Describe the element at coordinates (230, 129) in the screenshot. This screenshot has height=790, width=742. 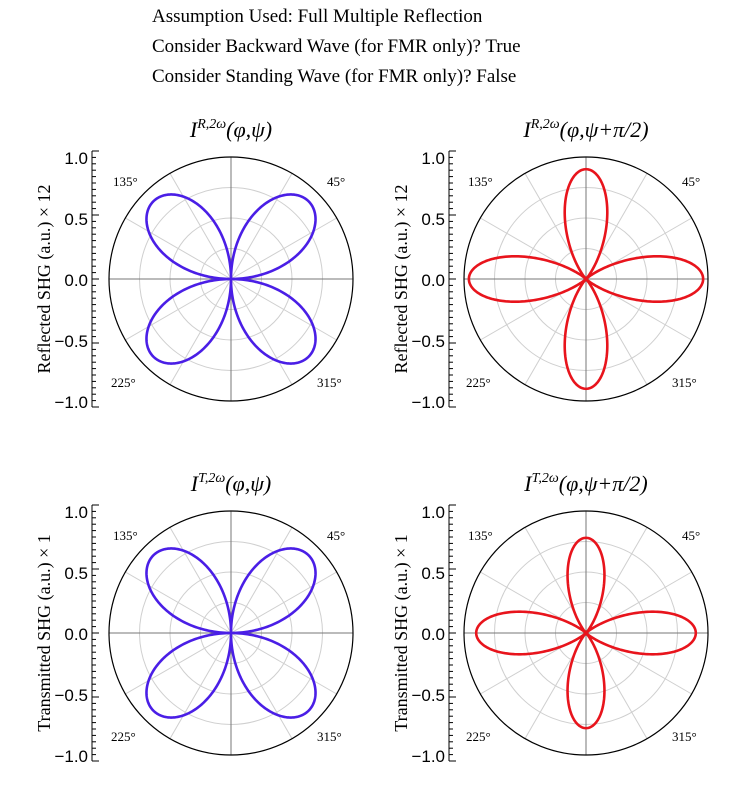
I see `chart-title: IR,2ω(φ,ψ)` at that location.